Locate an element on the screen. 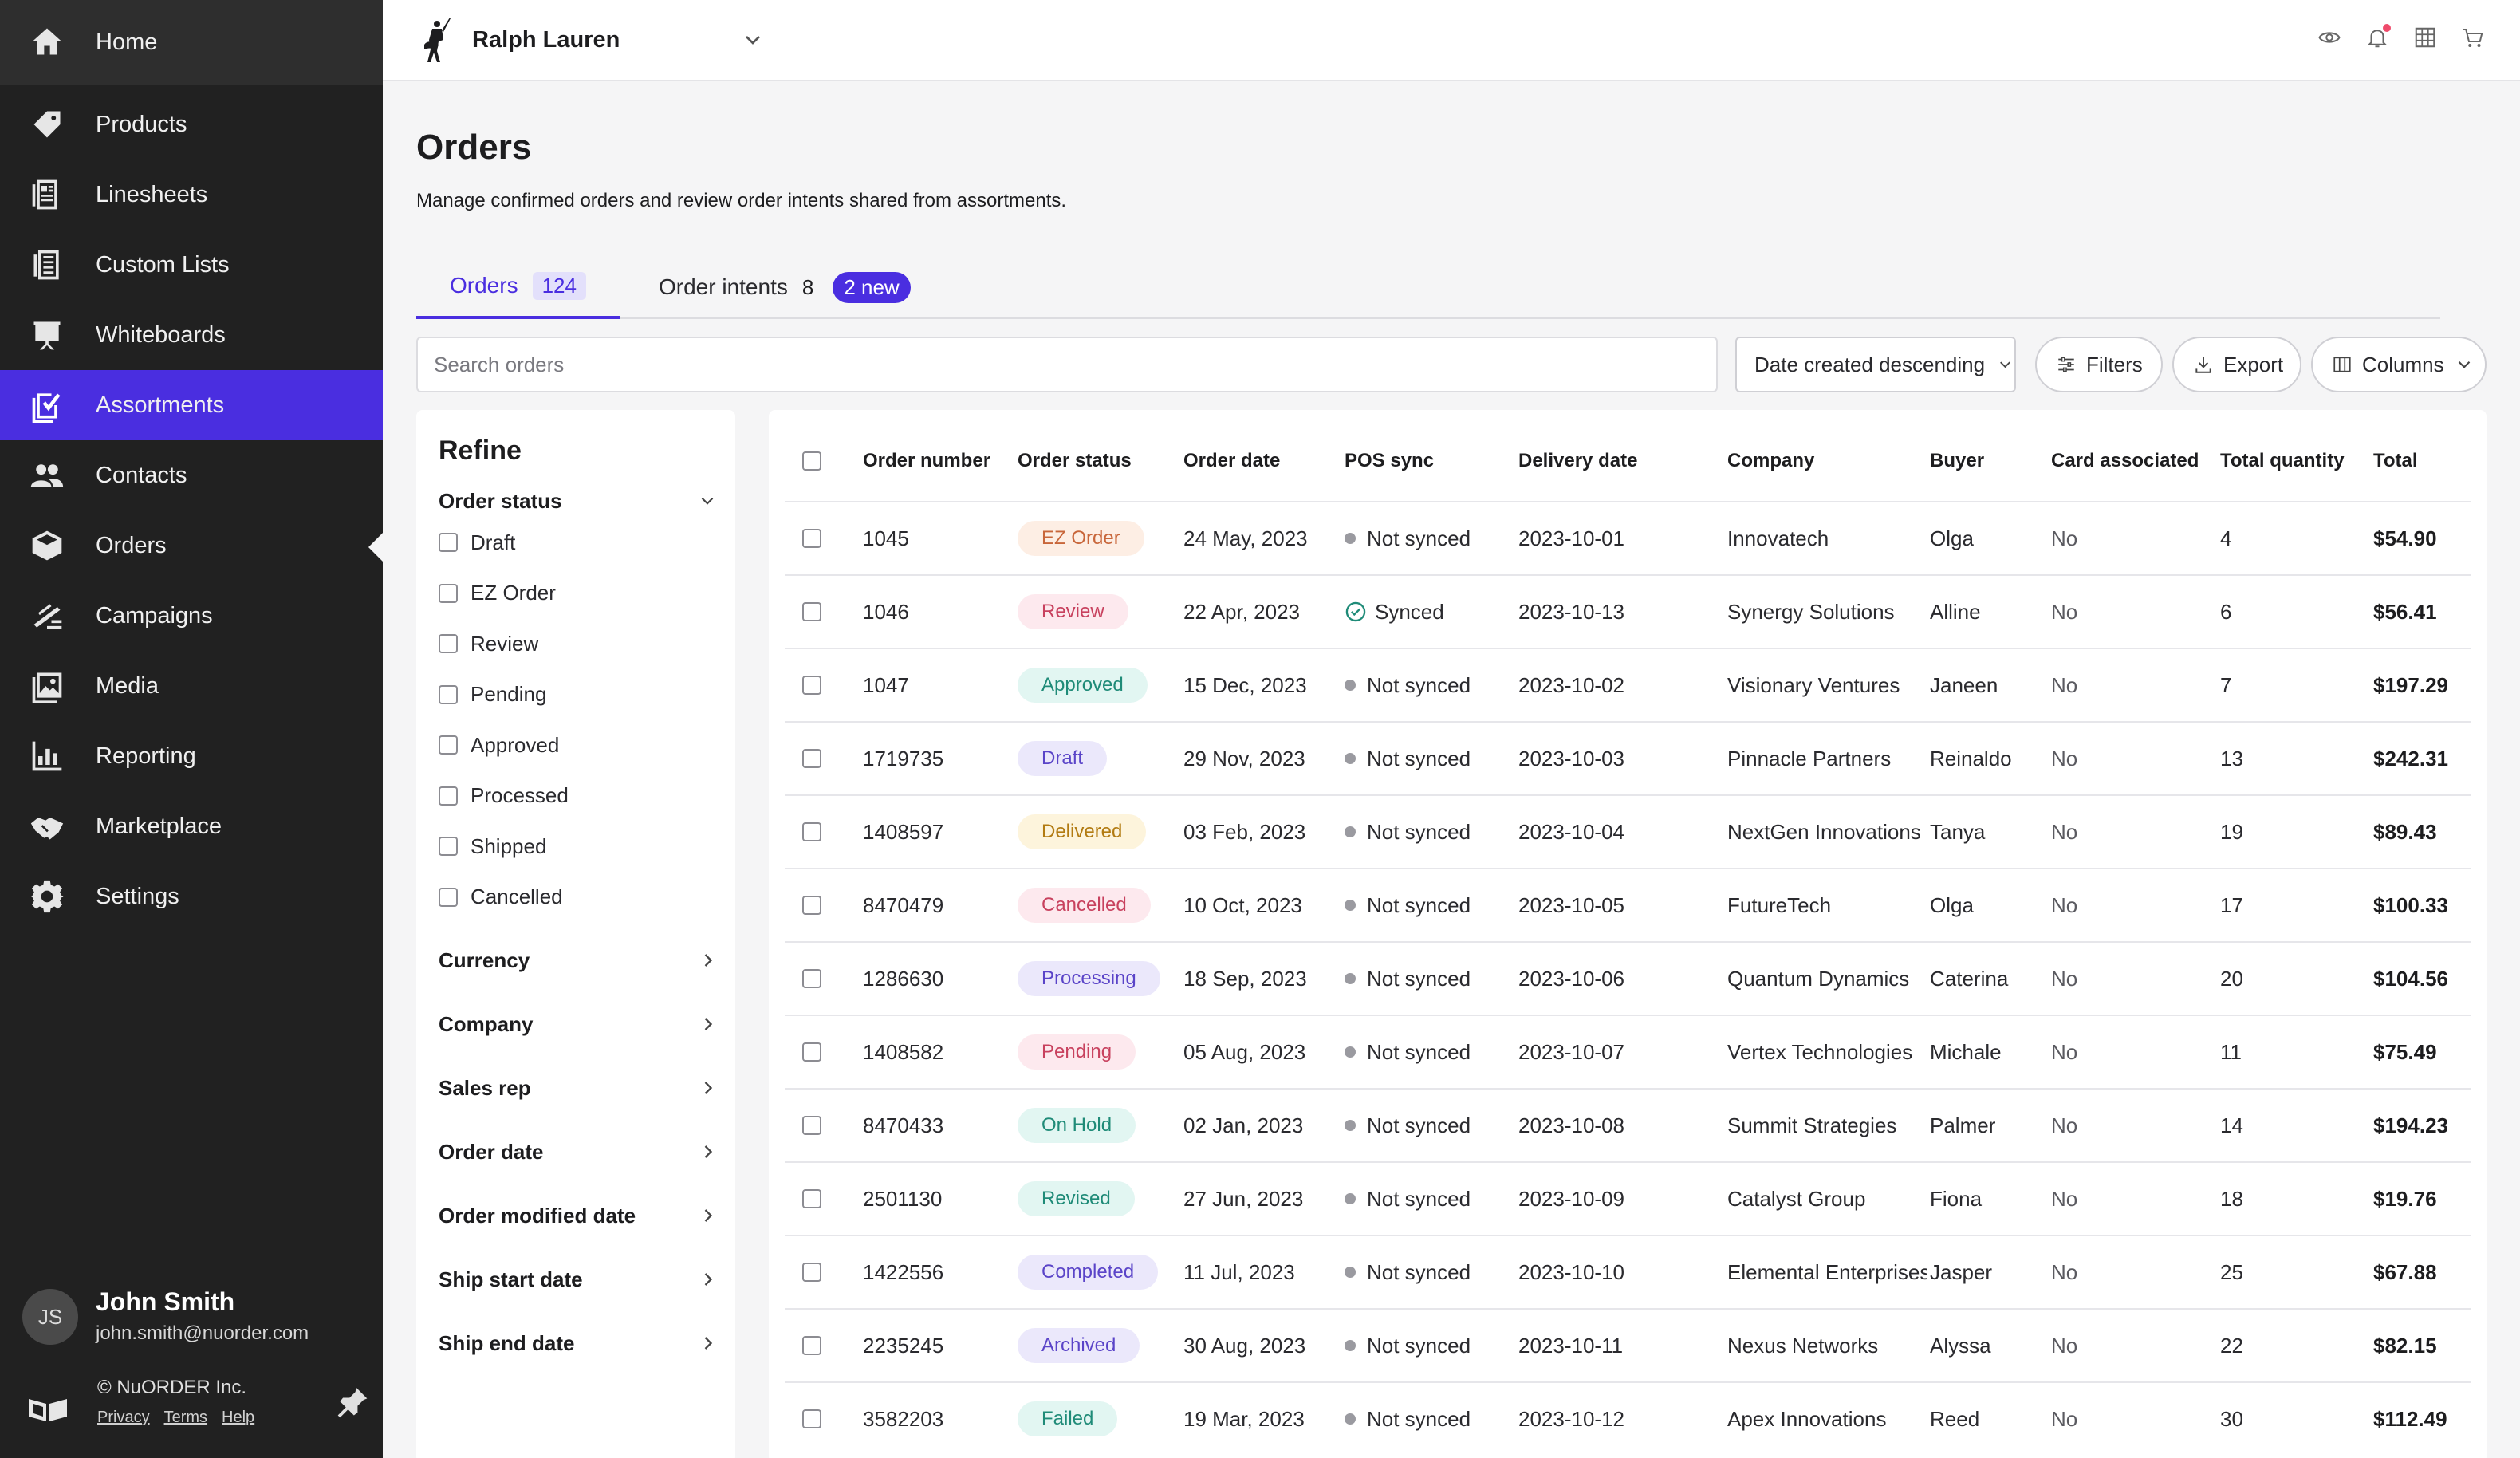 The image size is (2520, 1458). order-number-cell: 1286630 is located at coordinates (903, 978).